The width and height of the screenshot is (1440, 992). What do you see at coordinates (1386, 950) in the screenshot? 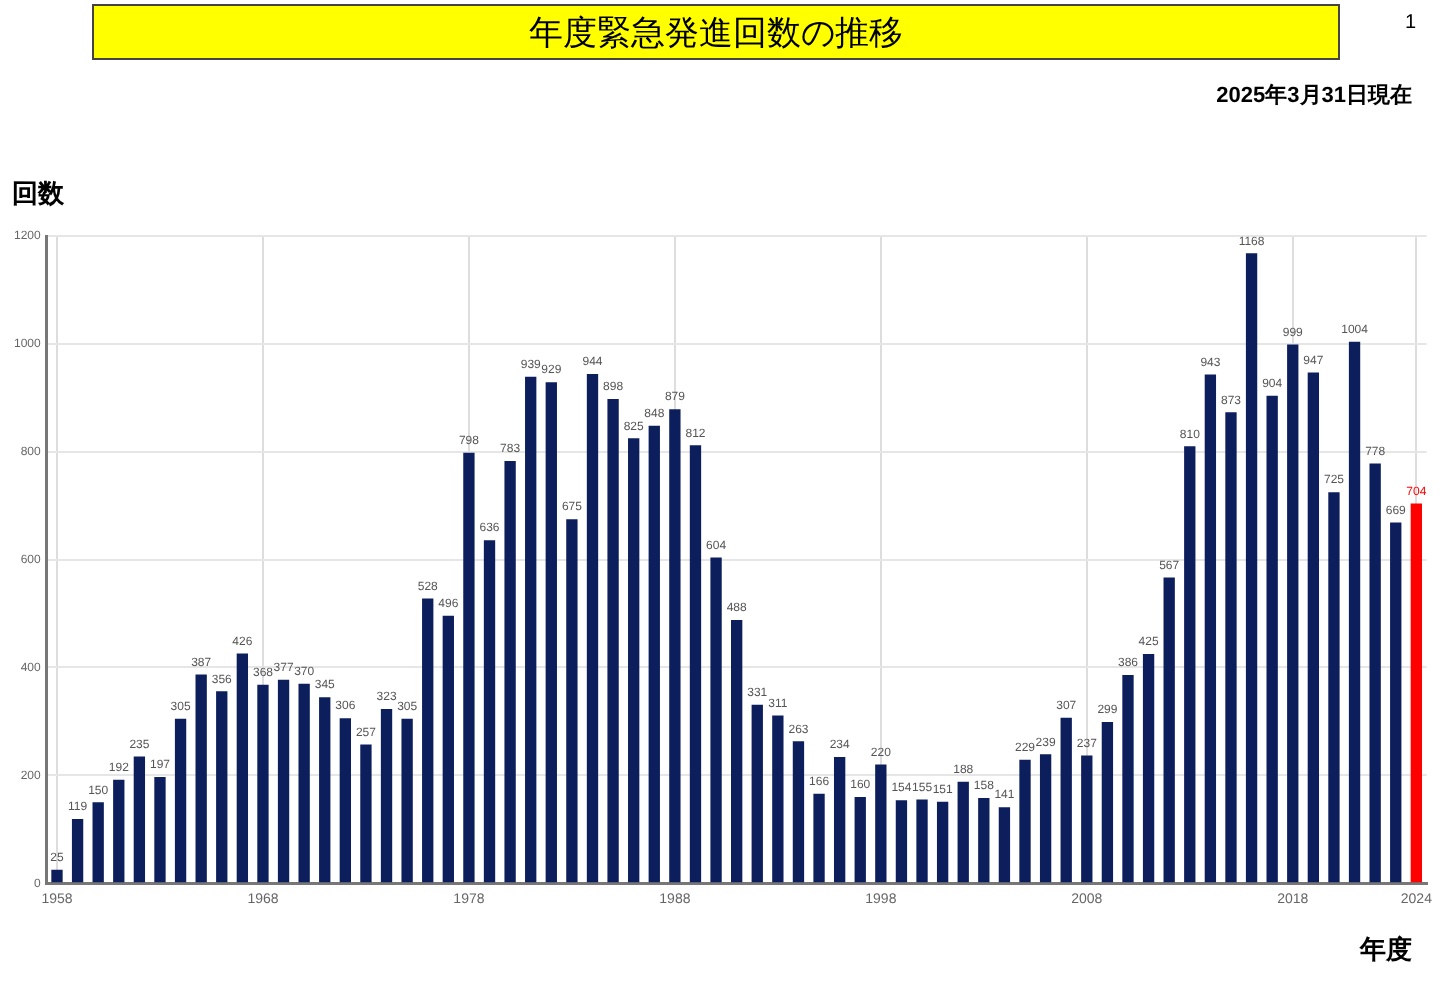
I see `x-axis-title: 年度` at bounding box center [1386, 950].